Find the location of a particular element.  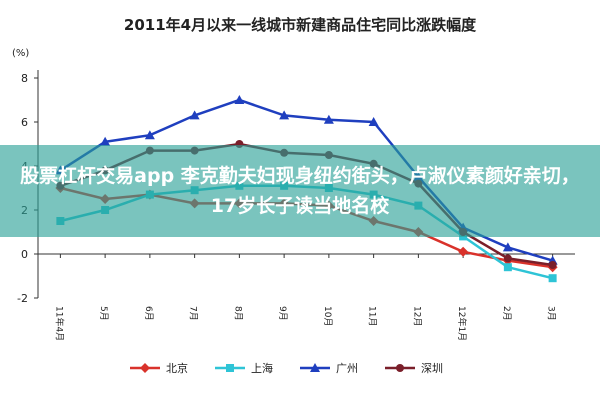

y-axis-label: (%) is located at coordinates (20, 53).